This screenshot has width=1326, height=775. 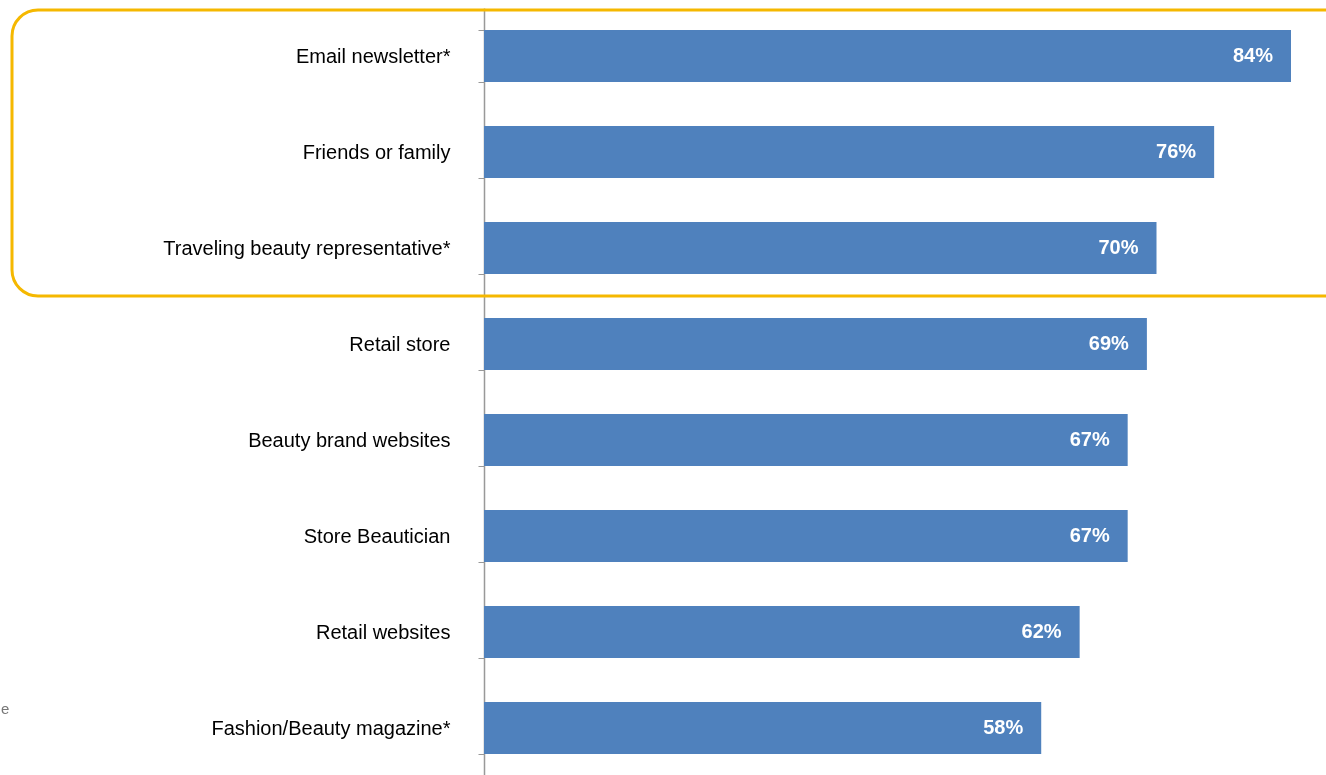 I want to click on text: e, so click(x=5, y=708).